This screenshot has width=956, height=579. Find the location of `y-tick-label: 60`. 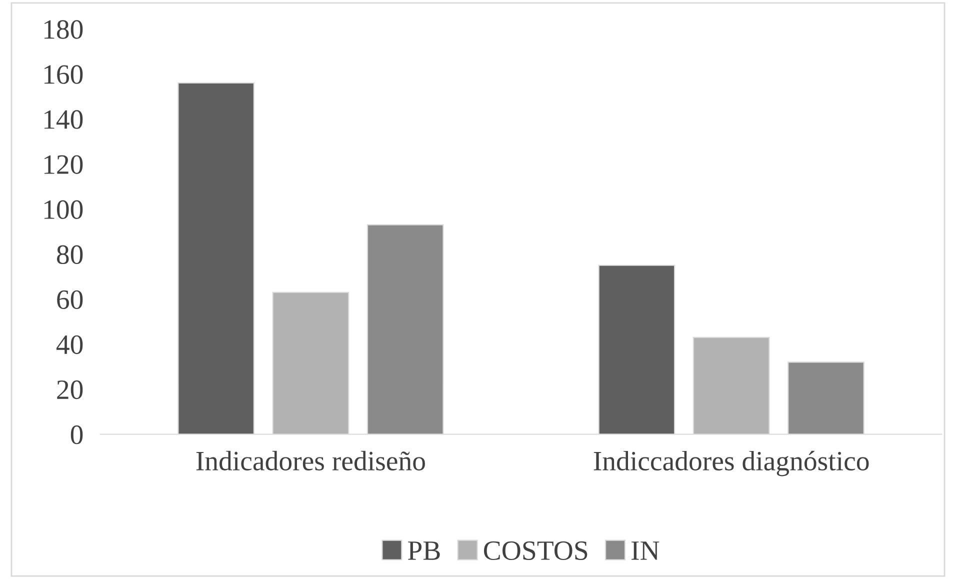

y-tick-label: 60 is located at coordinates (70, 300).